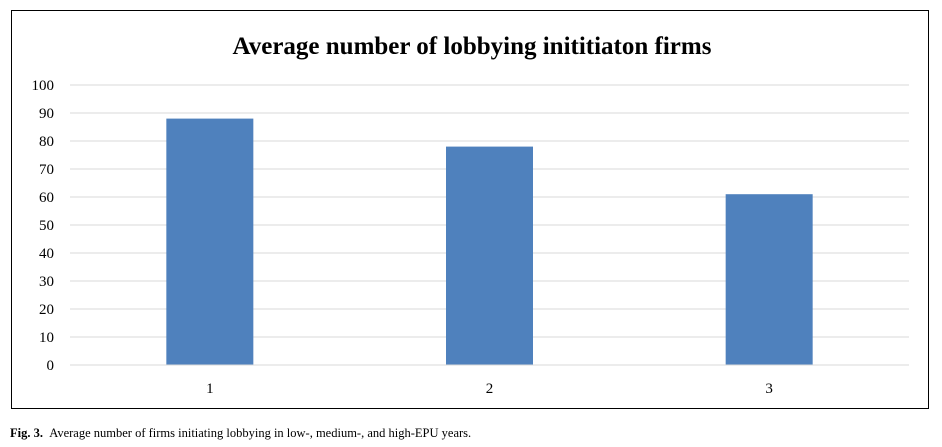 The height and width of the screenshot is (447, 942). Describe the element at coordinates (46, 170) in the screenshot. I see `y-tick-label: 70` at that location.